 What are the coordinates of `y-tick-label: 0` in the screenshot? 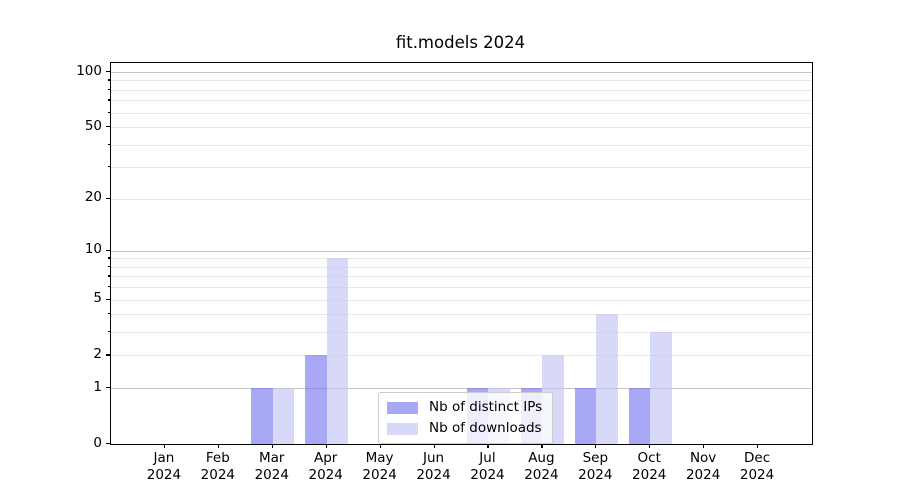 It's located at (97, 442).